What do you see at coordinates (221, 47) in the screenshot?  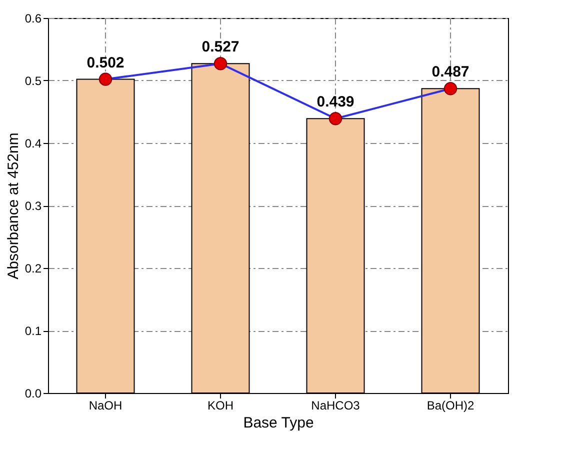 I see `data-label: 0.527` at bounding box center [221, 47].